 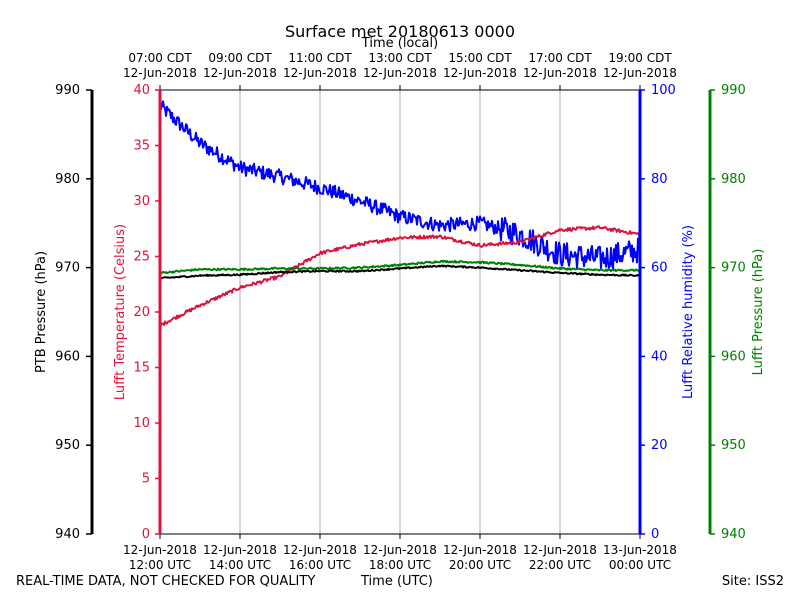 I want to click on temperature-tick-label: 25, so click(x=141, y=257).